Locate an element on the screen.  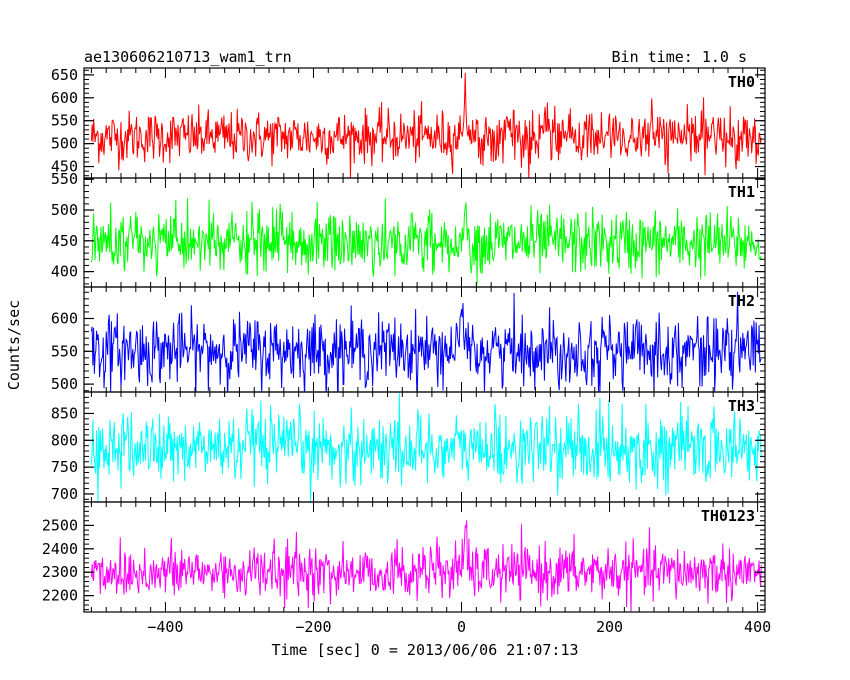
y-tick-label: 400 is located at coordinates (64, 272).